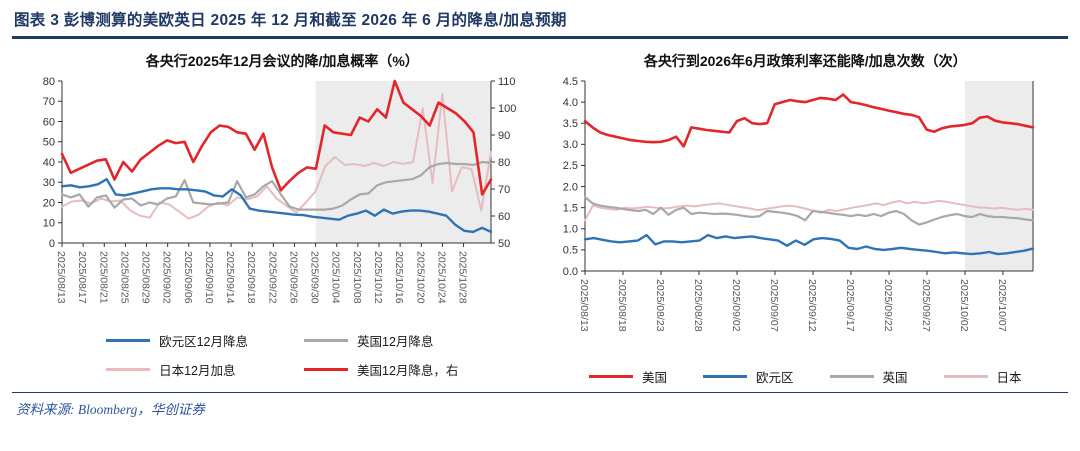 The width and height of the screenshot is (1080, 451). I want to click on svg-text: 2.5, so click(569, 166).